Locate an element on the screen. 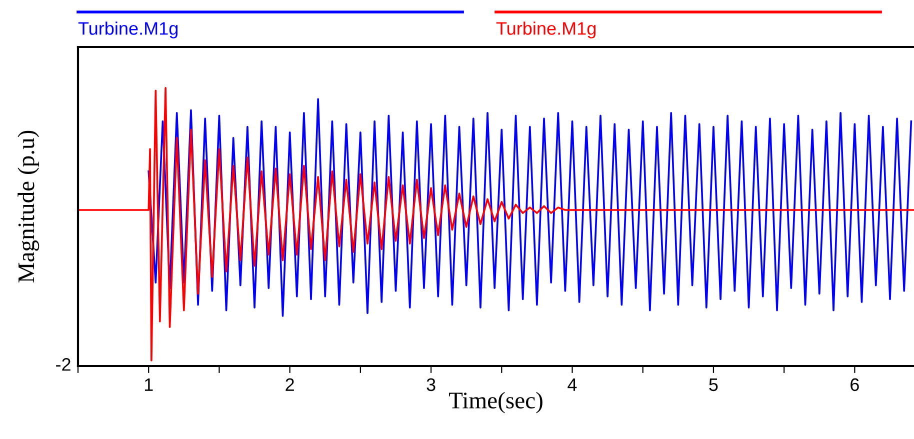 The image size is (914, 439). x-tick-label: 2 is located at coordinates (290, 384).